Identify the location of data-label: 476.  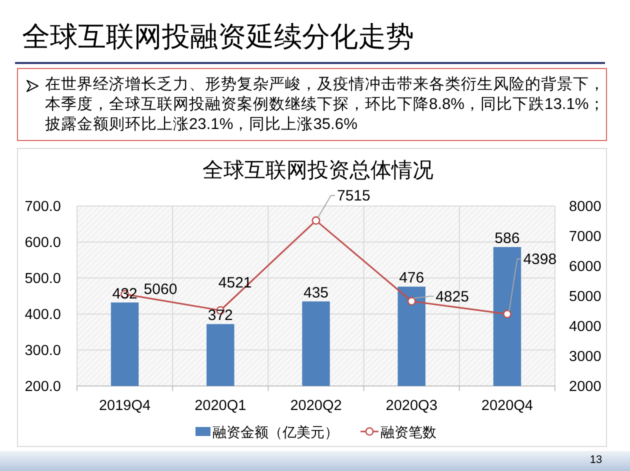
(411, 278).